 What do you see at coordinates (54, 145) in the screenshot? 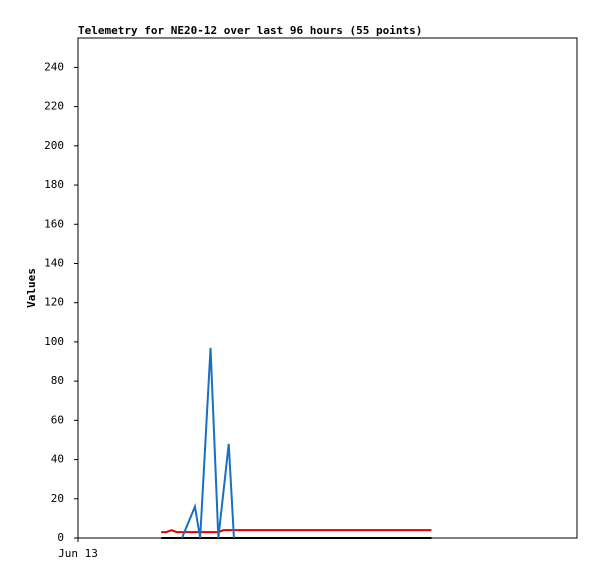
I see `y-tick-label: 200` at bounding box center [54, 145].